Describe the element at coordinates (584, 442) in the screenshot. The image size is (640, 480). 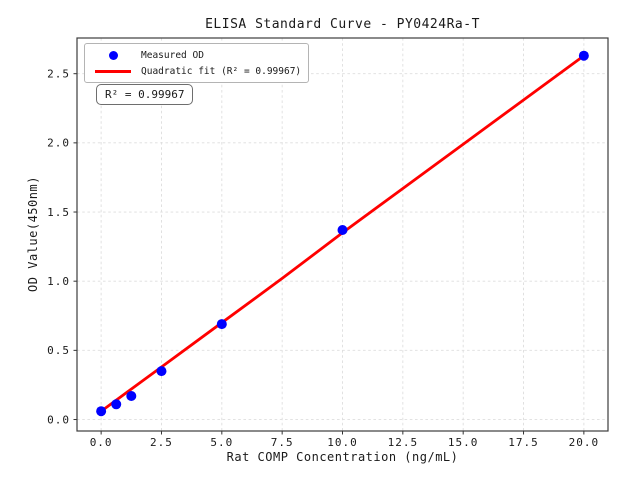
I see `x-tick-label: 20.0` at that location.